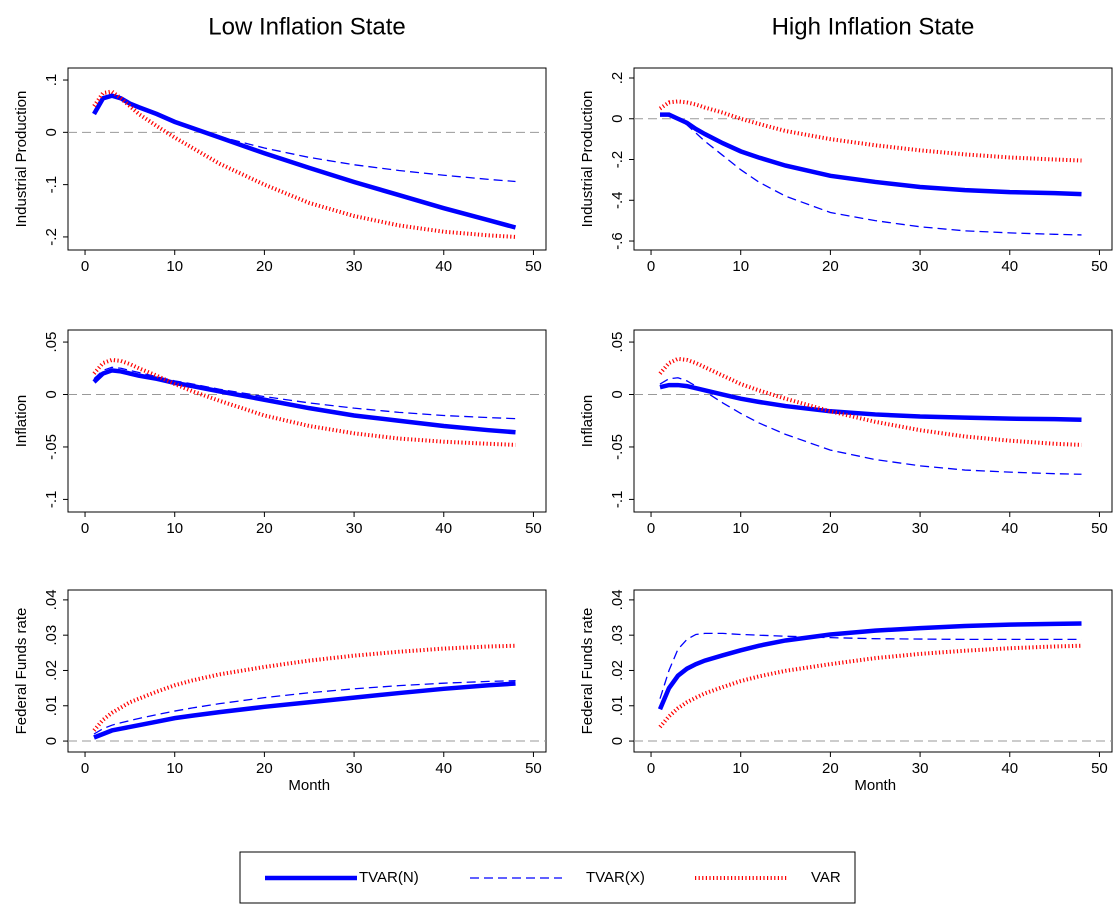 This screenshot has height=918, width=1117. I want to click on y-tick-label: -.4, so click(617, 201).